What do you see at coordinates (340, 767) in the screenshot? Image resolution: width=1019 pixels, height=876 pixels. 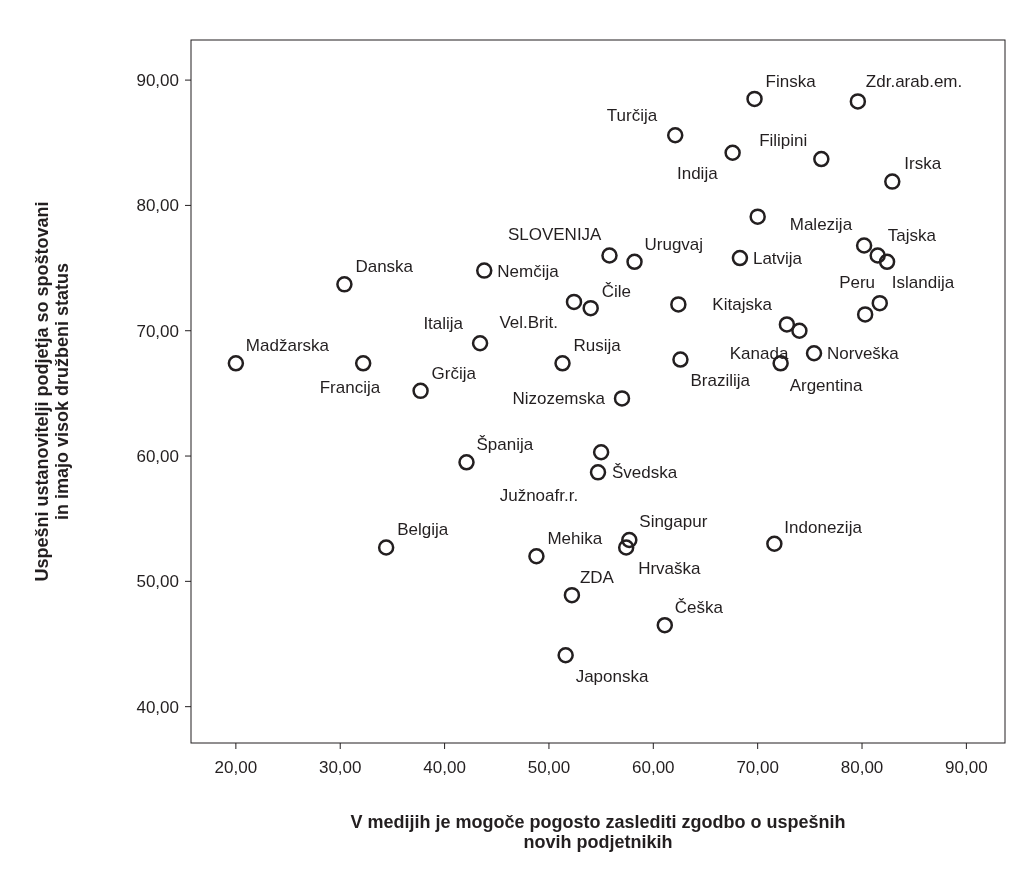 I see `x-tick-label: 30,00` at bounding box center [340, 767].